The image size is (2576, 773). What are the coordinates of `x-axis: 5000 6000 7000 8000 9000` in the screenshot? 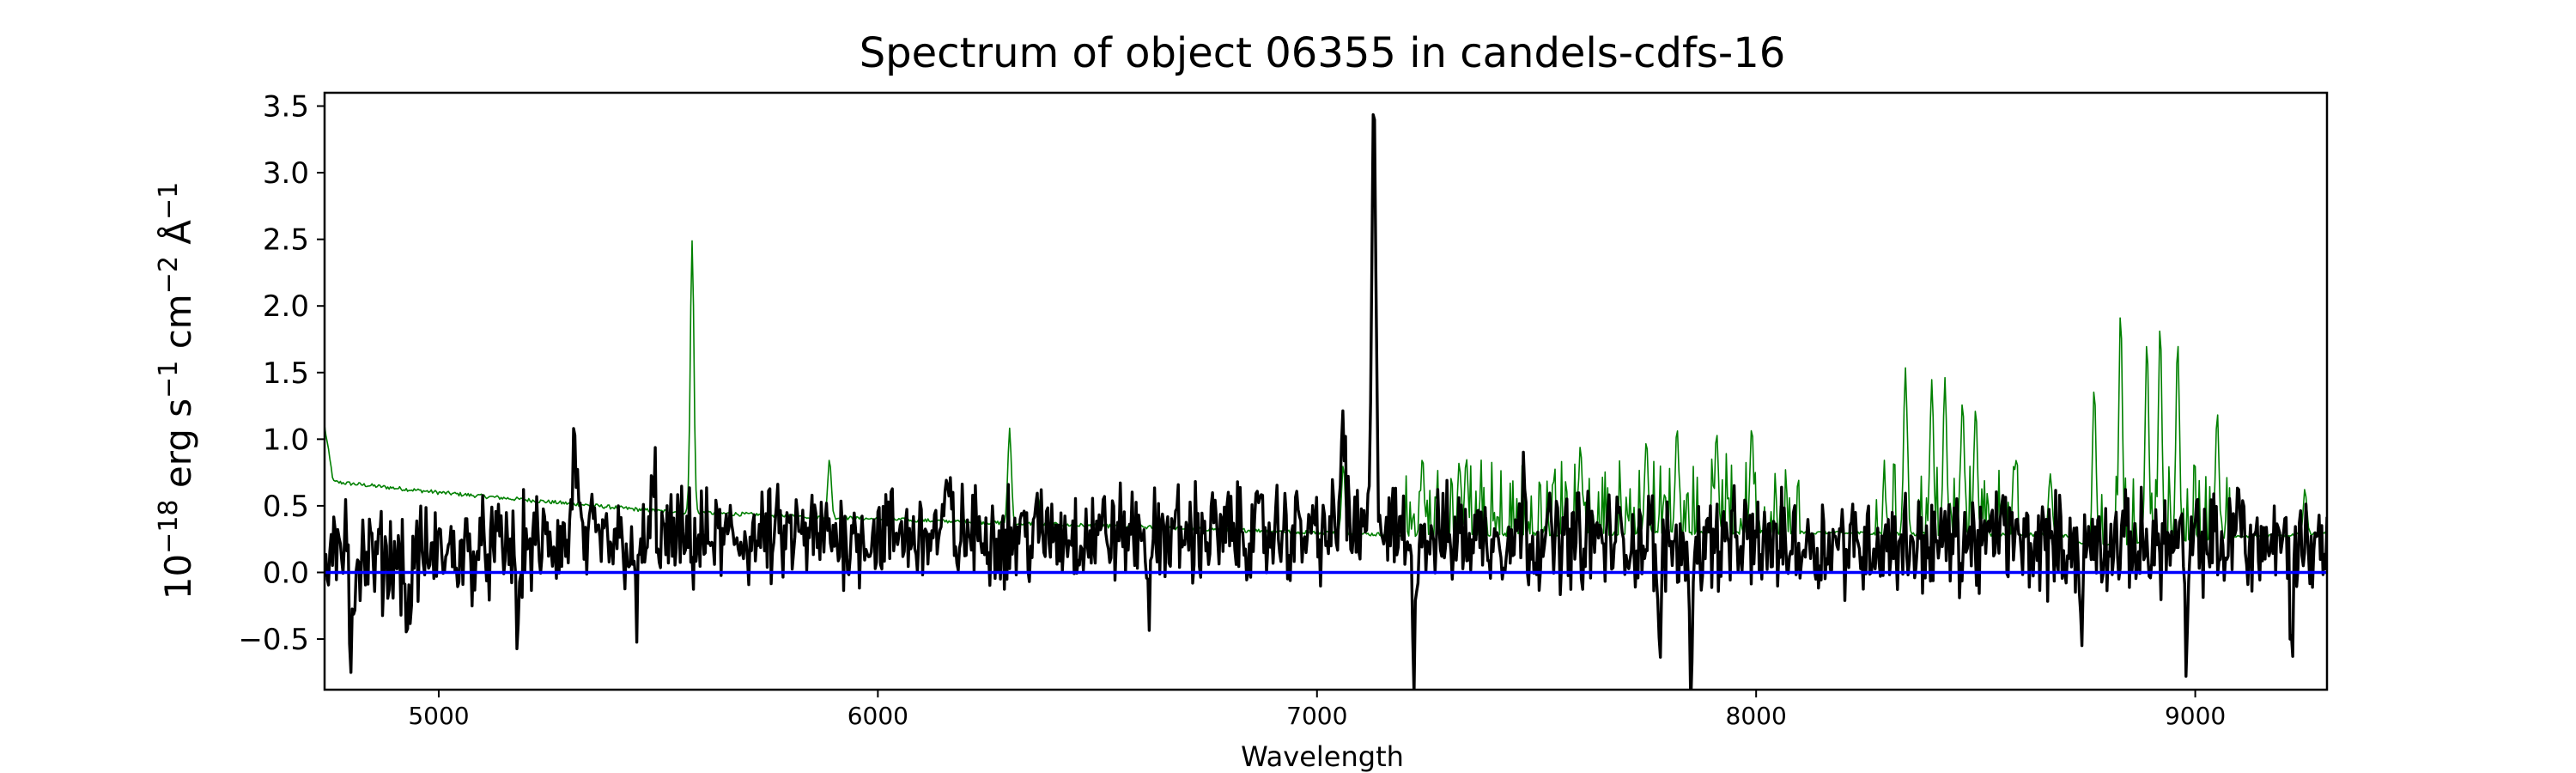 It's located at (1317, 710).